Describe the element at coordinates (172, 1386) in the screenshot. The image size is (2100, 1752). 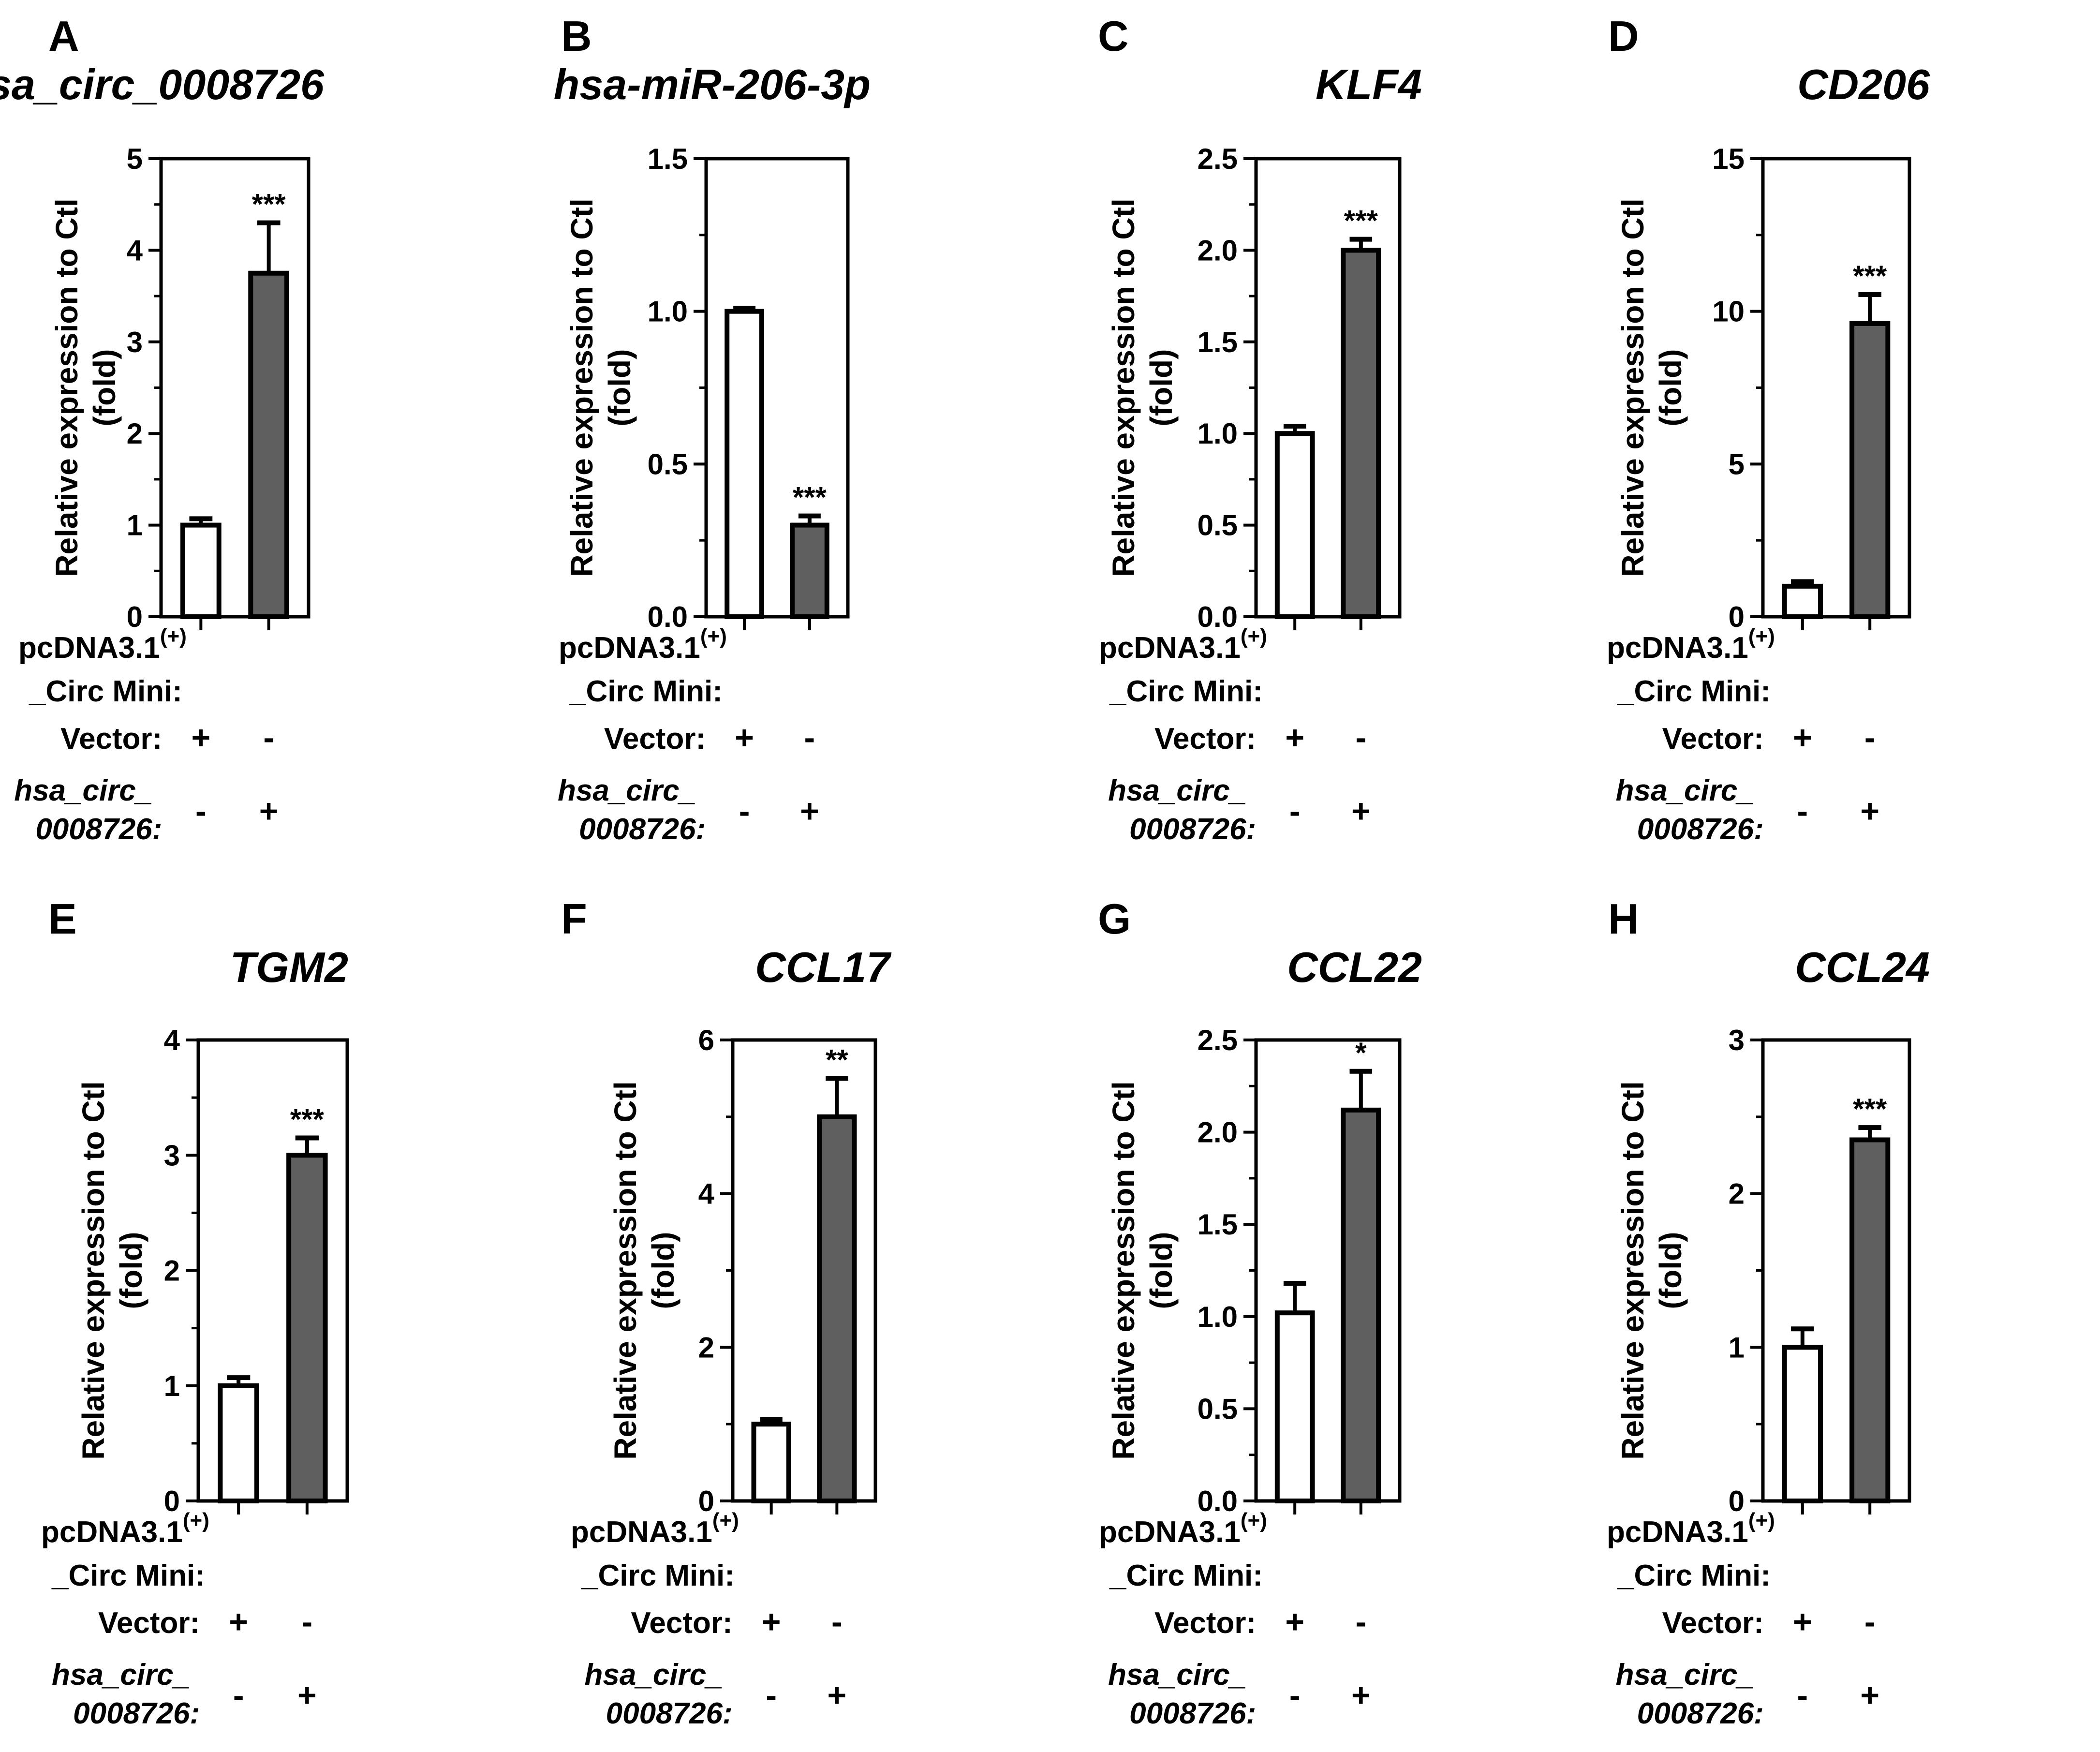
I see `y-tick-label: 1` at that location.